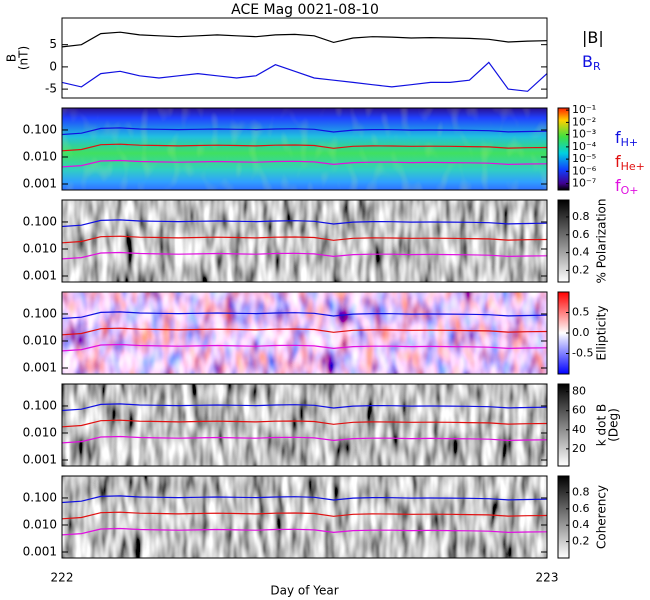  Describe the element at coordinates (630, 190) in the screenshot. I see `legend-subscript: O+` at that location.